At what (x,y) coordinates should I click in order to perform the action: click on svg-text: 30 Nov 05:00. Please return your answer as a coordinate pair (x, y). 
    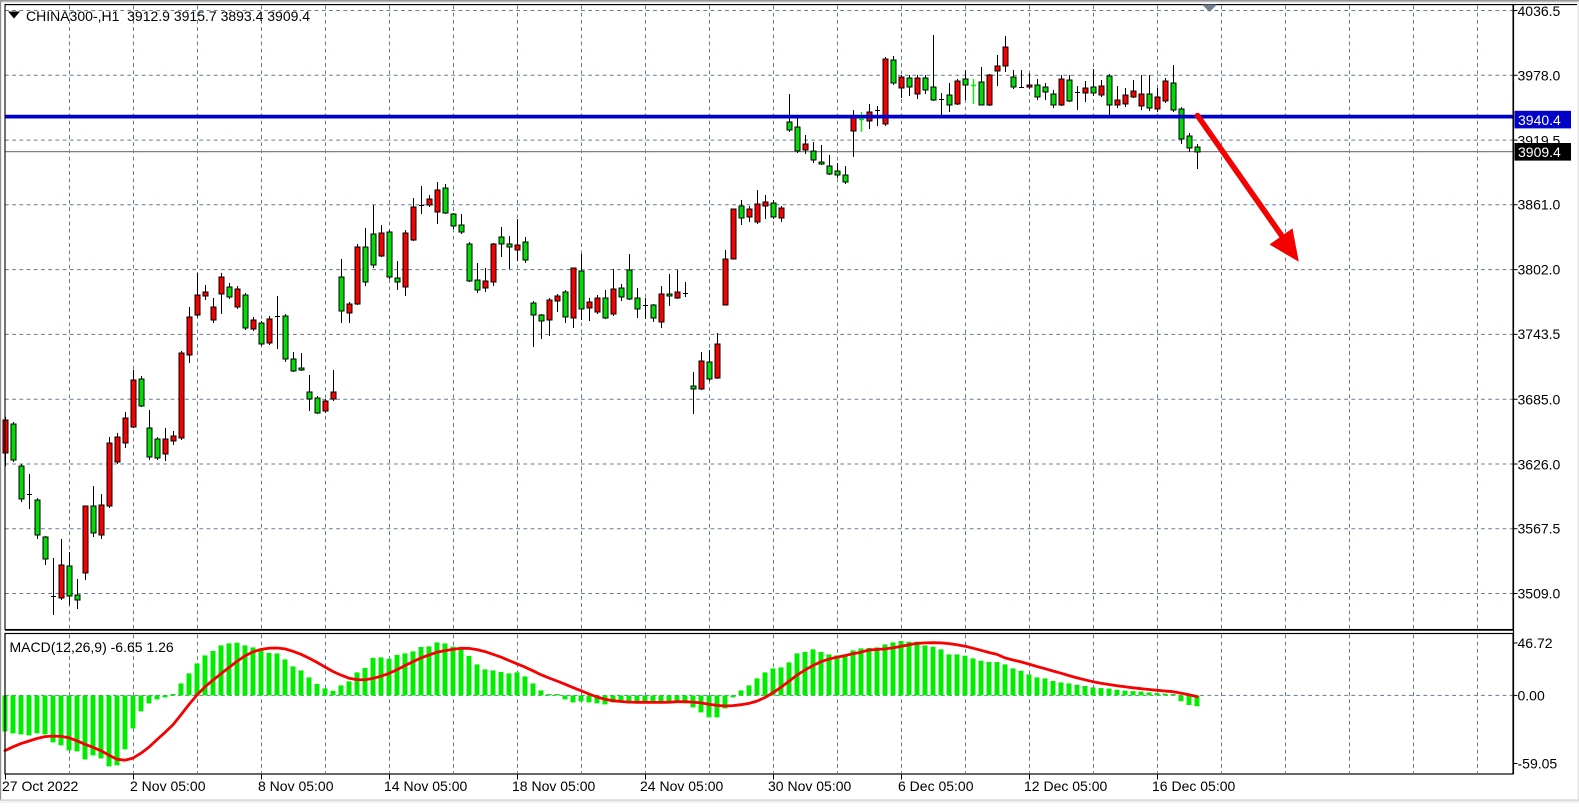
    Looking at the image, I should click on (809, 786).